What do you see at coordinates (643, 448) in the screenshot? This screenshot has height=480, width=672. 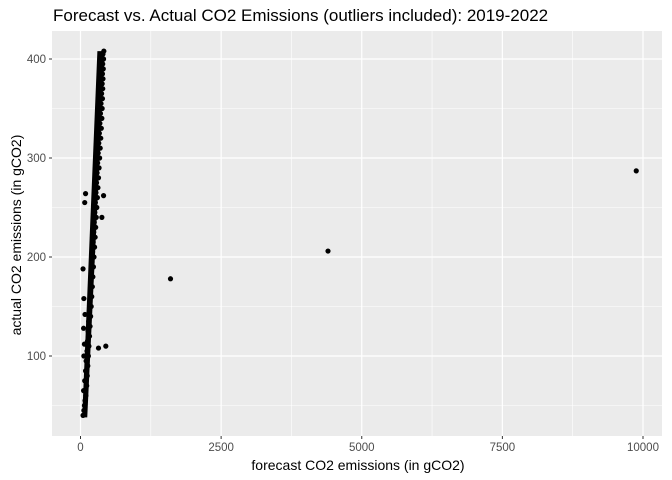 I see `x-tick-label: 10000` at bounding box center [643, 448].